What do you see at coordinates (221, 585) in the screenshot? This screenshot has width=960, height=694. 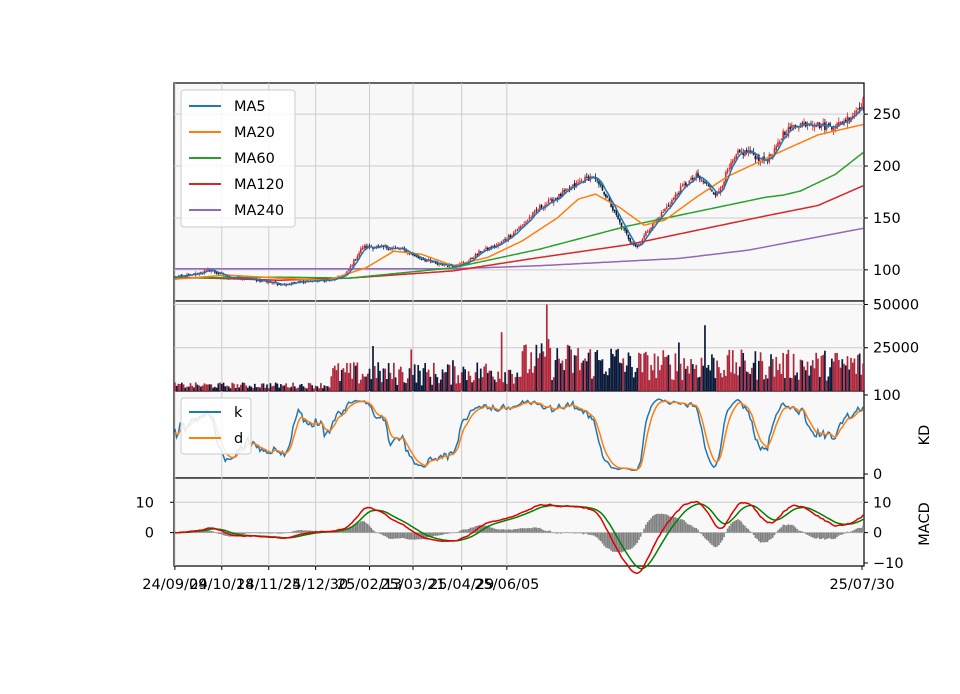 I see `x-tick-label: 24/10/18` at bounding box center [221, 585].